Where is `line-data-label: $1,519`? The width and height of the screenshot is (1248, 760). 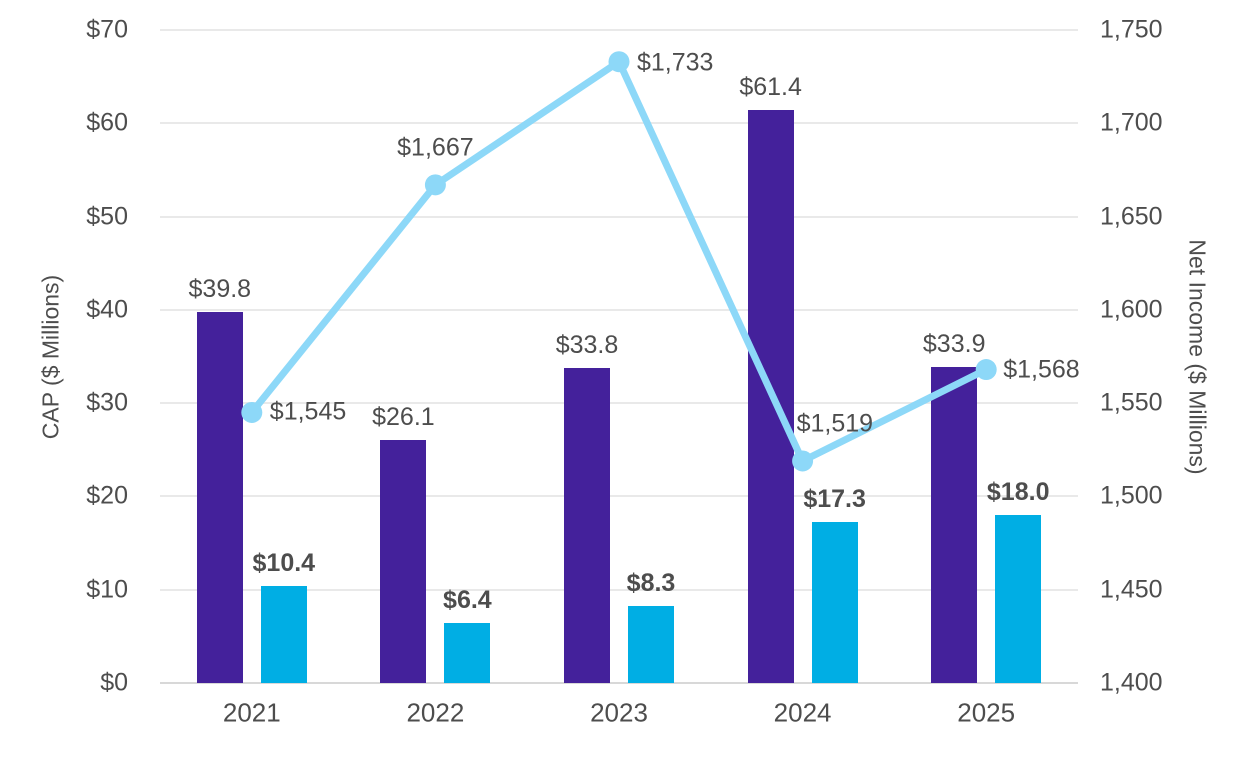 line-data-label: $1,519 is located at coordinates (835, 423).